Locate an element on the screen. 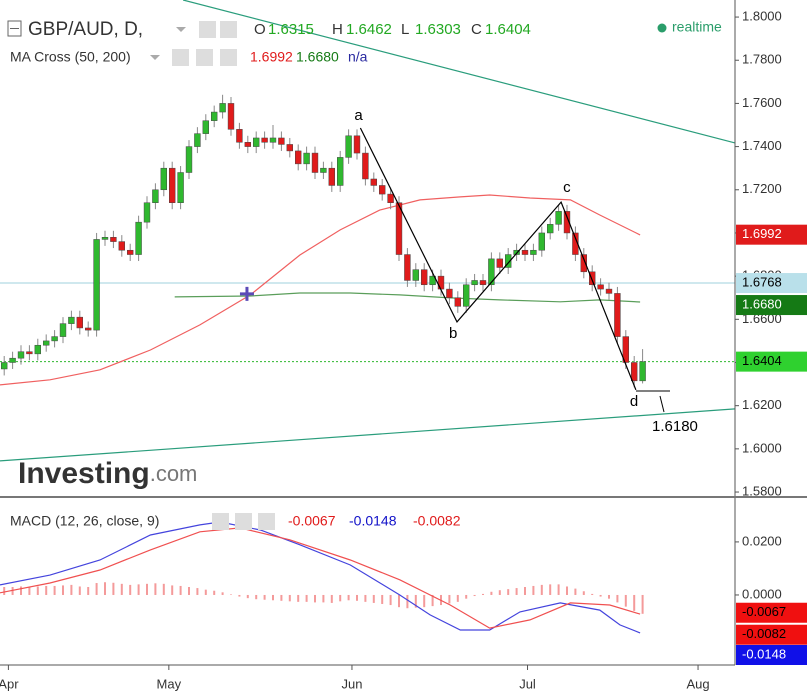 The image size is (807, 698). price-label: -0.0082 is located at coordinates (764, 633).